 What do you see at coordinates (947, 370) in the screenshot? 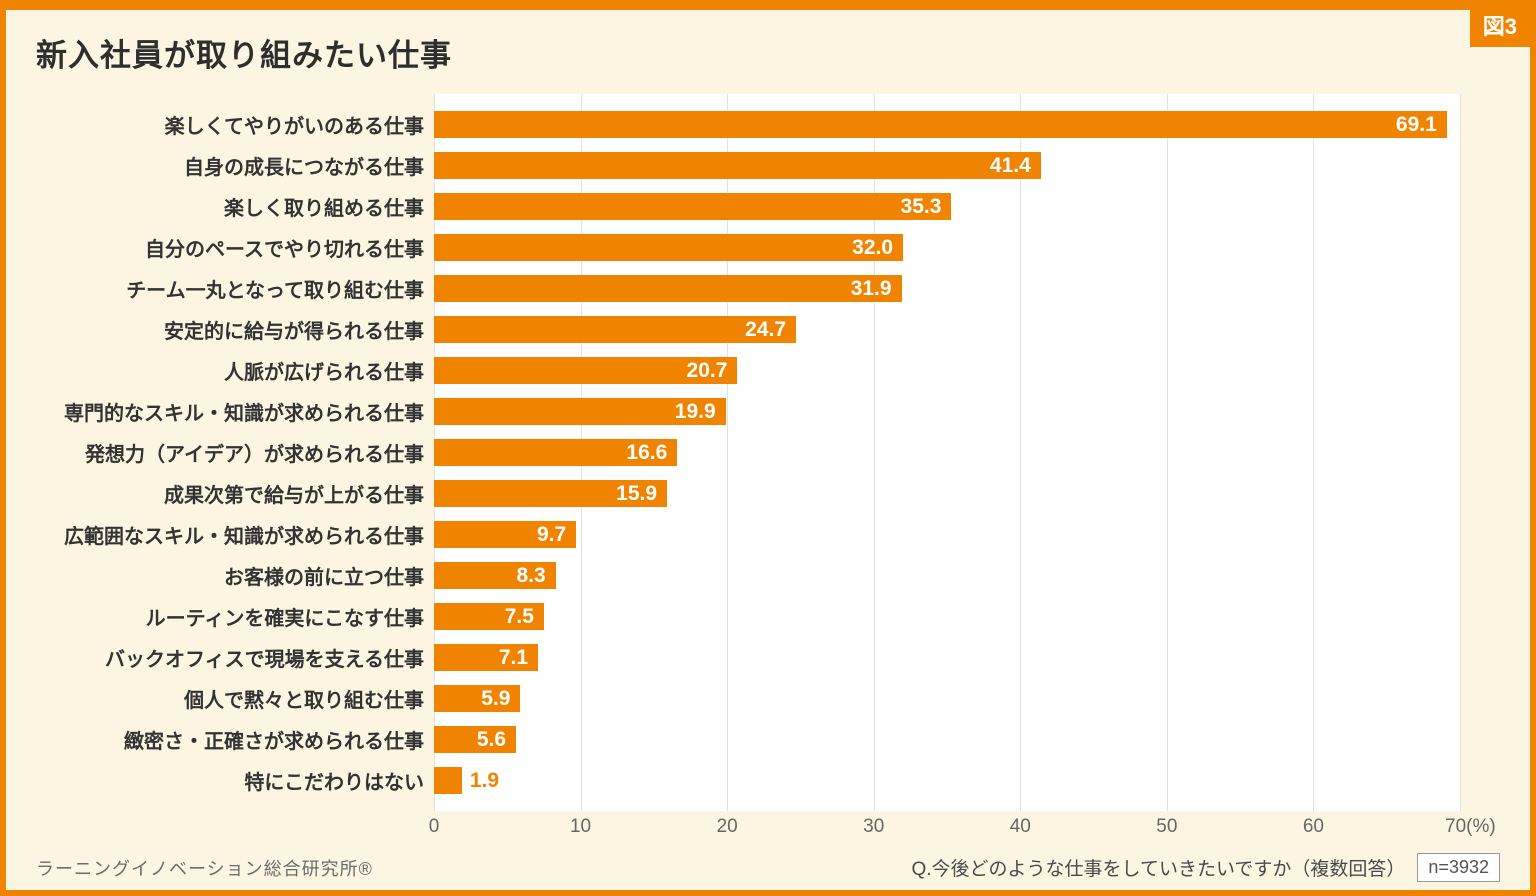
I see `bar-row: 20.7` at bounding box center [947, 370].